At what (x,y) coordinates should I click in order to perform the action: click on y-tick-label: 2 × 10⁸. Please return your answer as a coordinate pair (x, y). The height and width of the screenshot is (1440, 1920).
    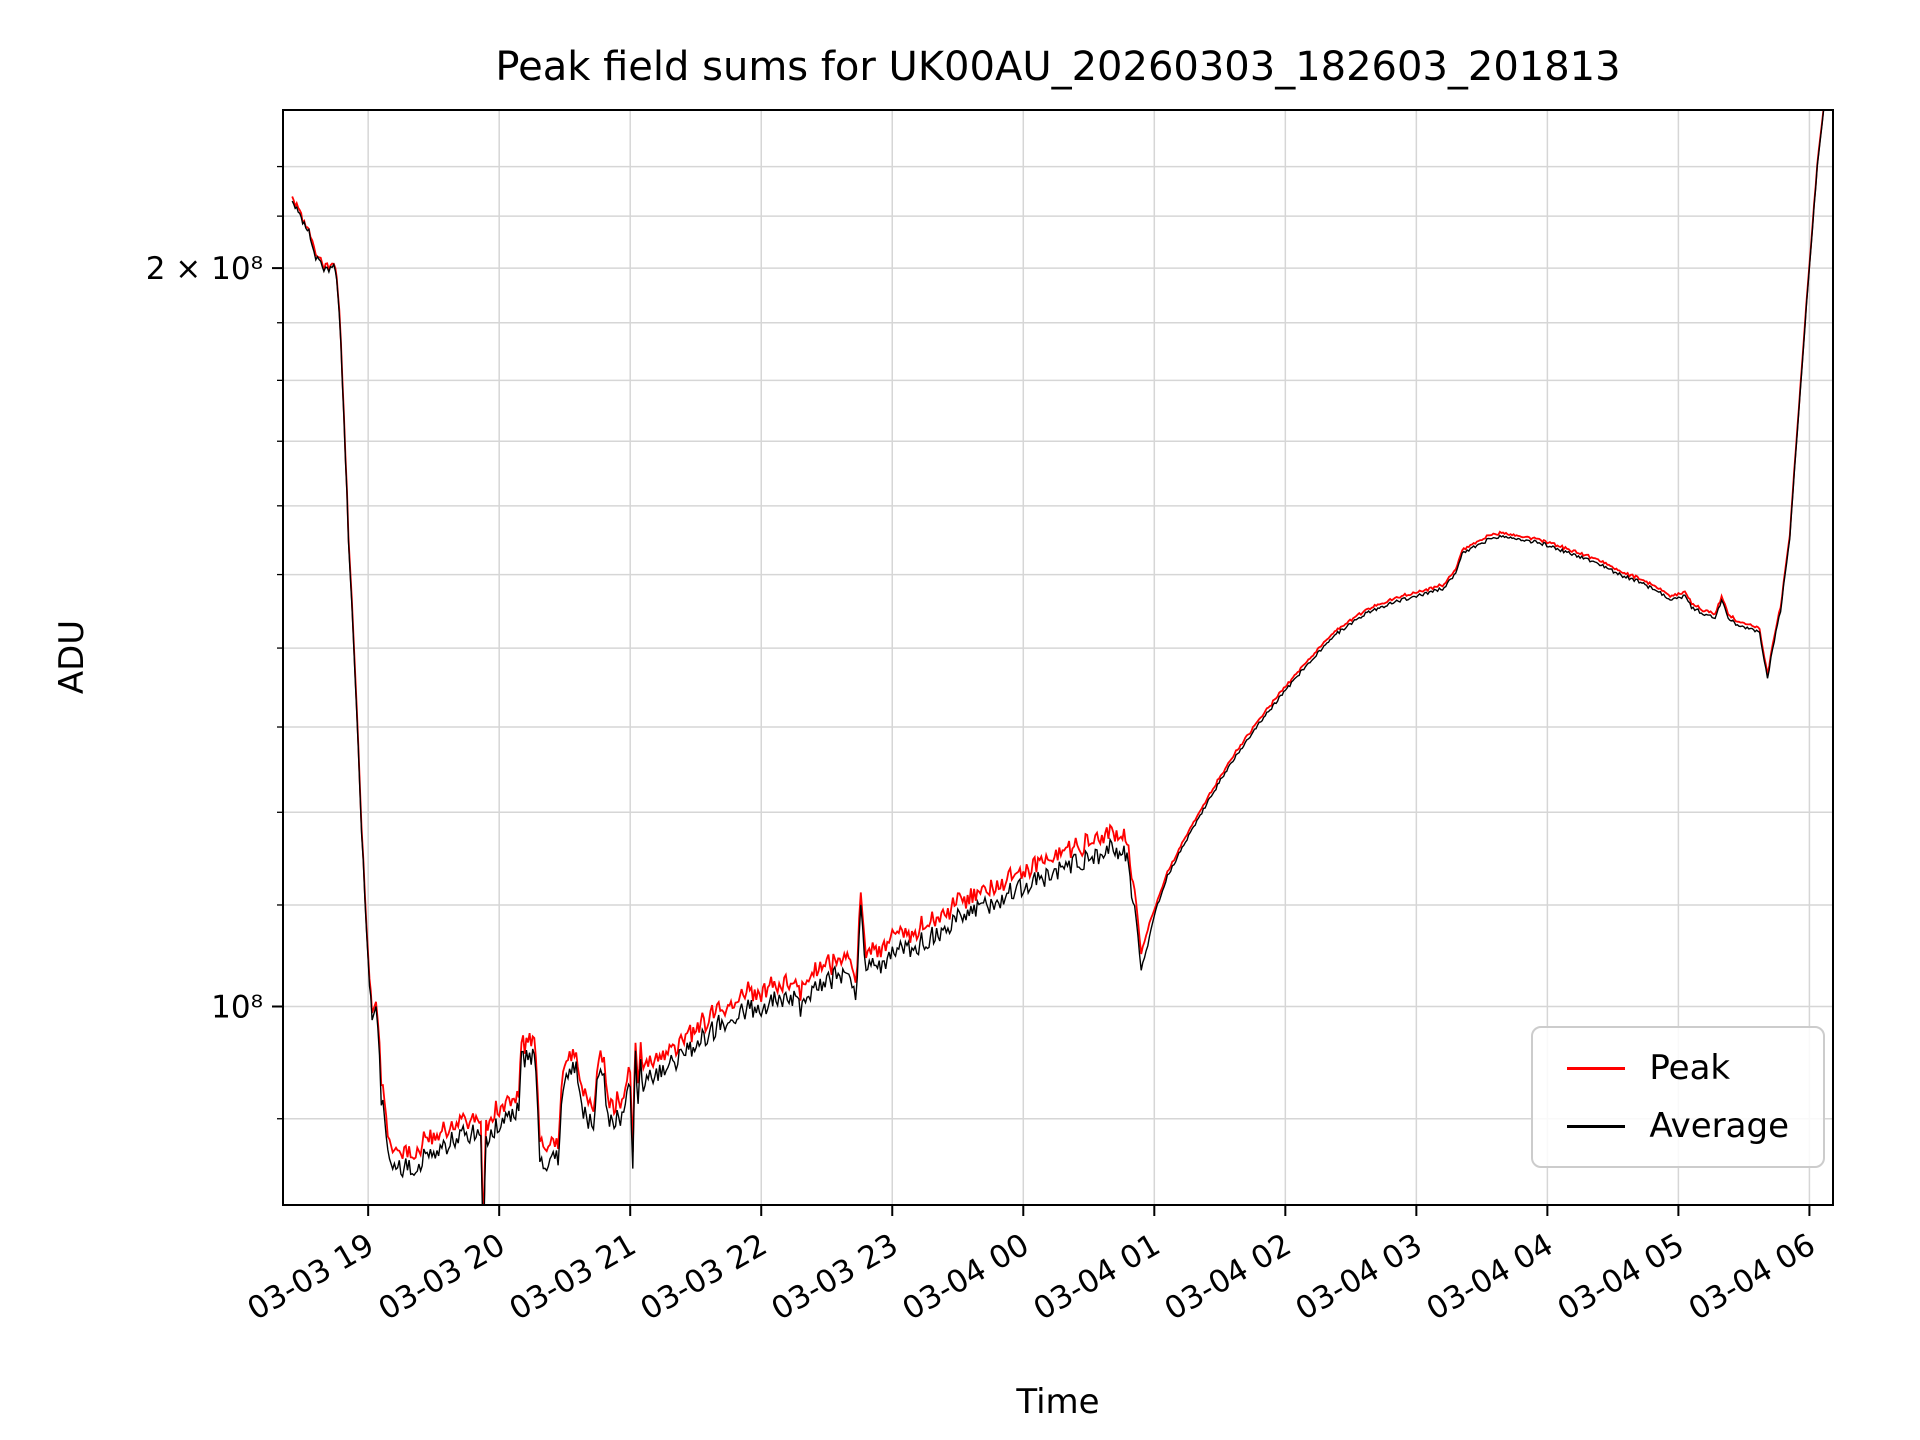
    Looking at the image, I should click on (204, 269).